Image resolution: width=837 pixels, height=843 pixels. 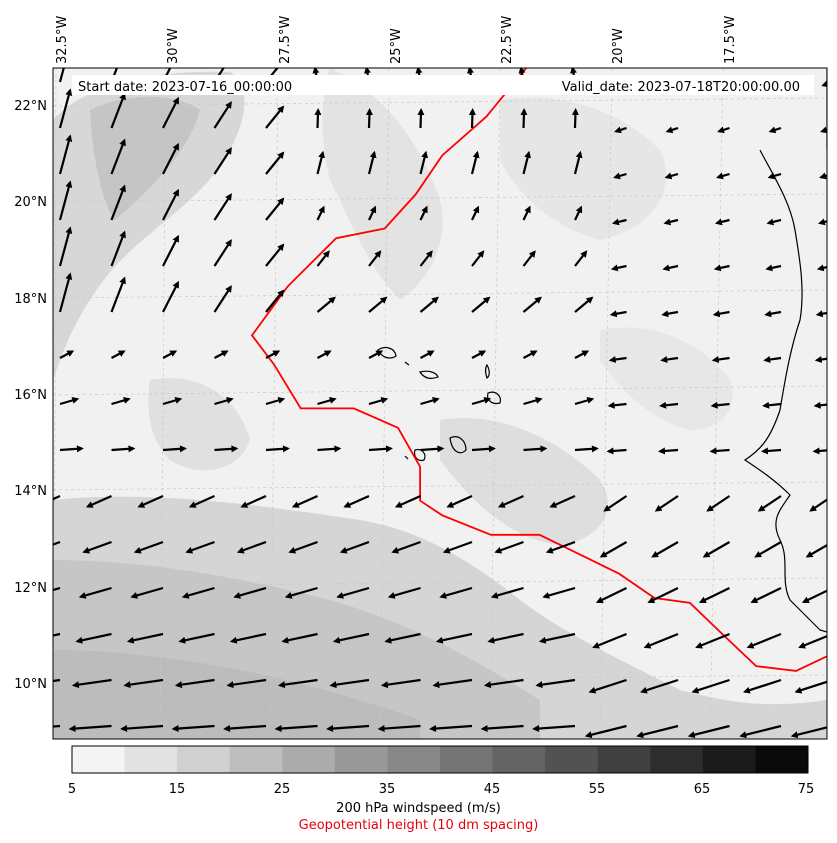 What do you see at coordinates (30, 684) in the screenshot?
I see `lat-label: 10°N` at bounding box center [30, 684].